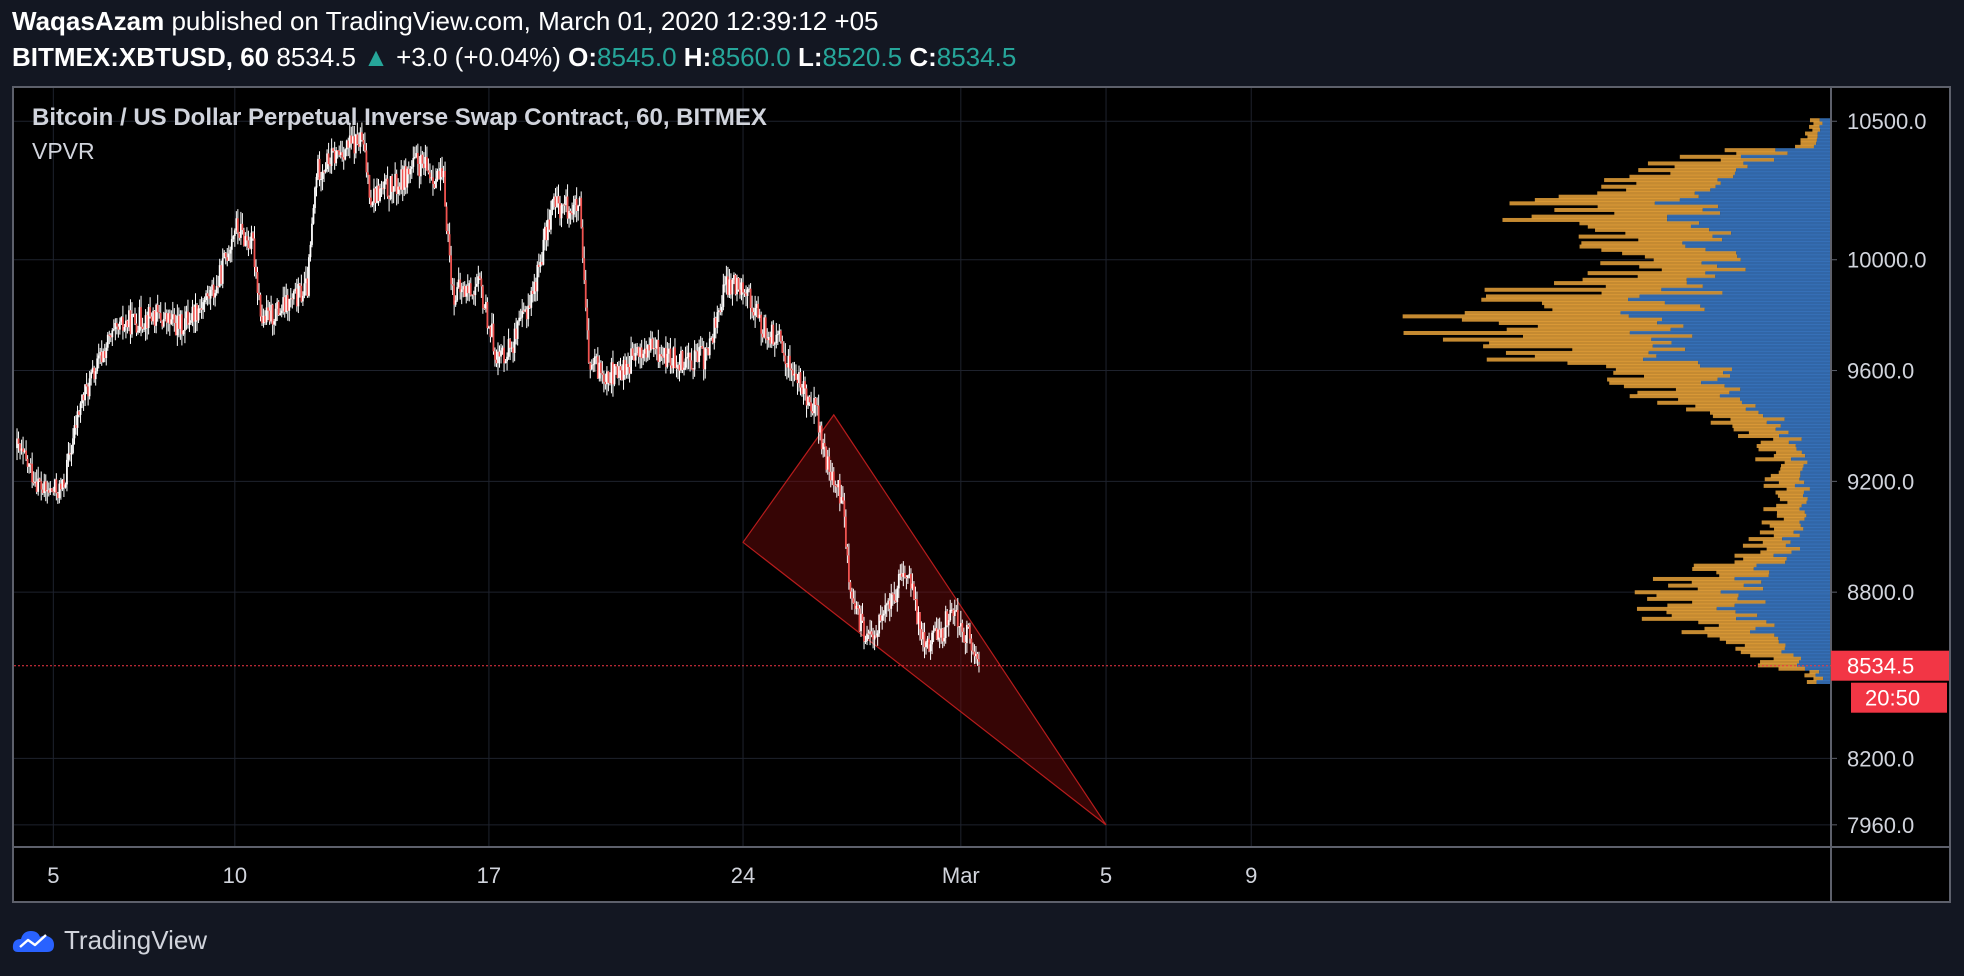 This screenshot has width=1964, height=976. Describe the element at coordinates (63, 151) in the screenshot. I see `indicator-label: VPVR` at that location.